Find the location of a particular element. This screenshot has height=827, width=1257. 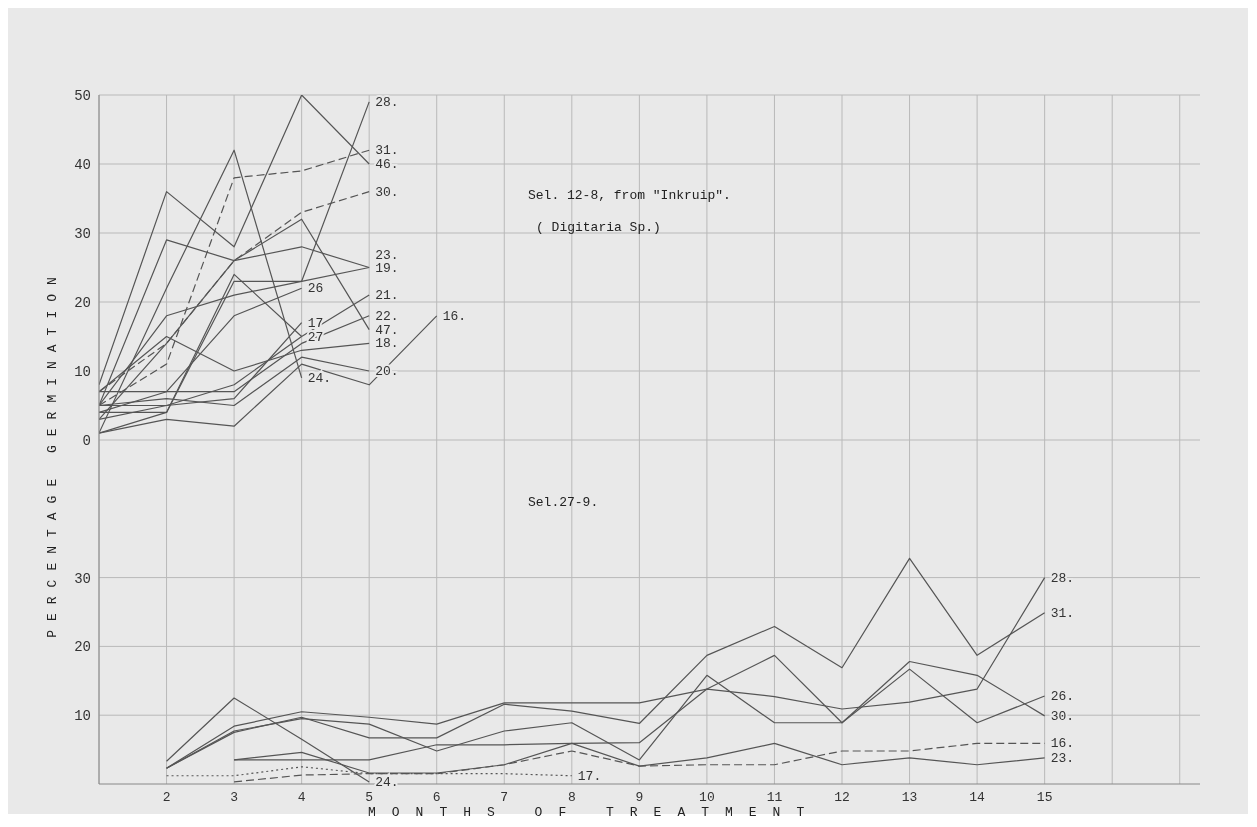

x-tick-label: 10 is located at coordinates (707, 798).